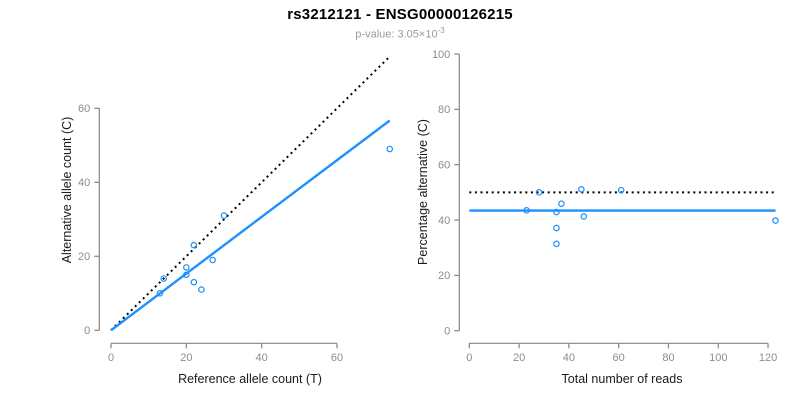 Image resolution: width=800 pixels, height=400 pixels. Describe the element at coordinates (622, 379) in the screenshot. I see `right-x-axis-title: Total number of reads` at that location.